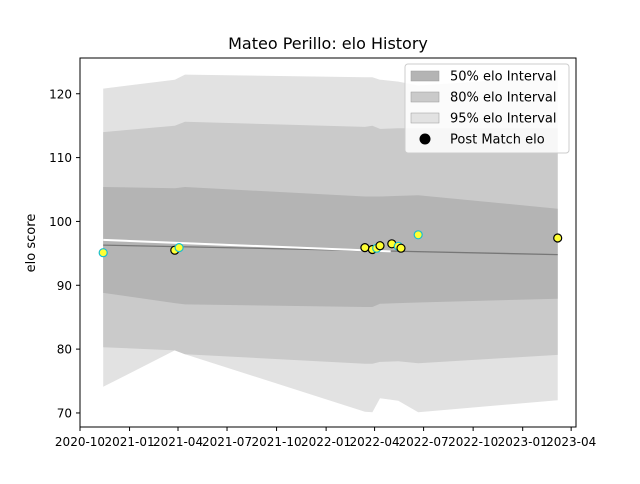 The width and height of the screenshot is (640, 484). I want to click on legend-box, so click(487, 108).